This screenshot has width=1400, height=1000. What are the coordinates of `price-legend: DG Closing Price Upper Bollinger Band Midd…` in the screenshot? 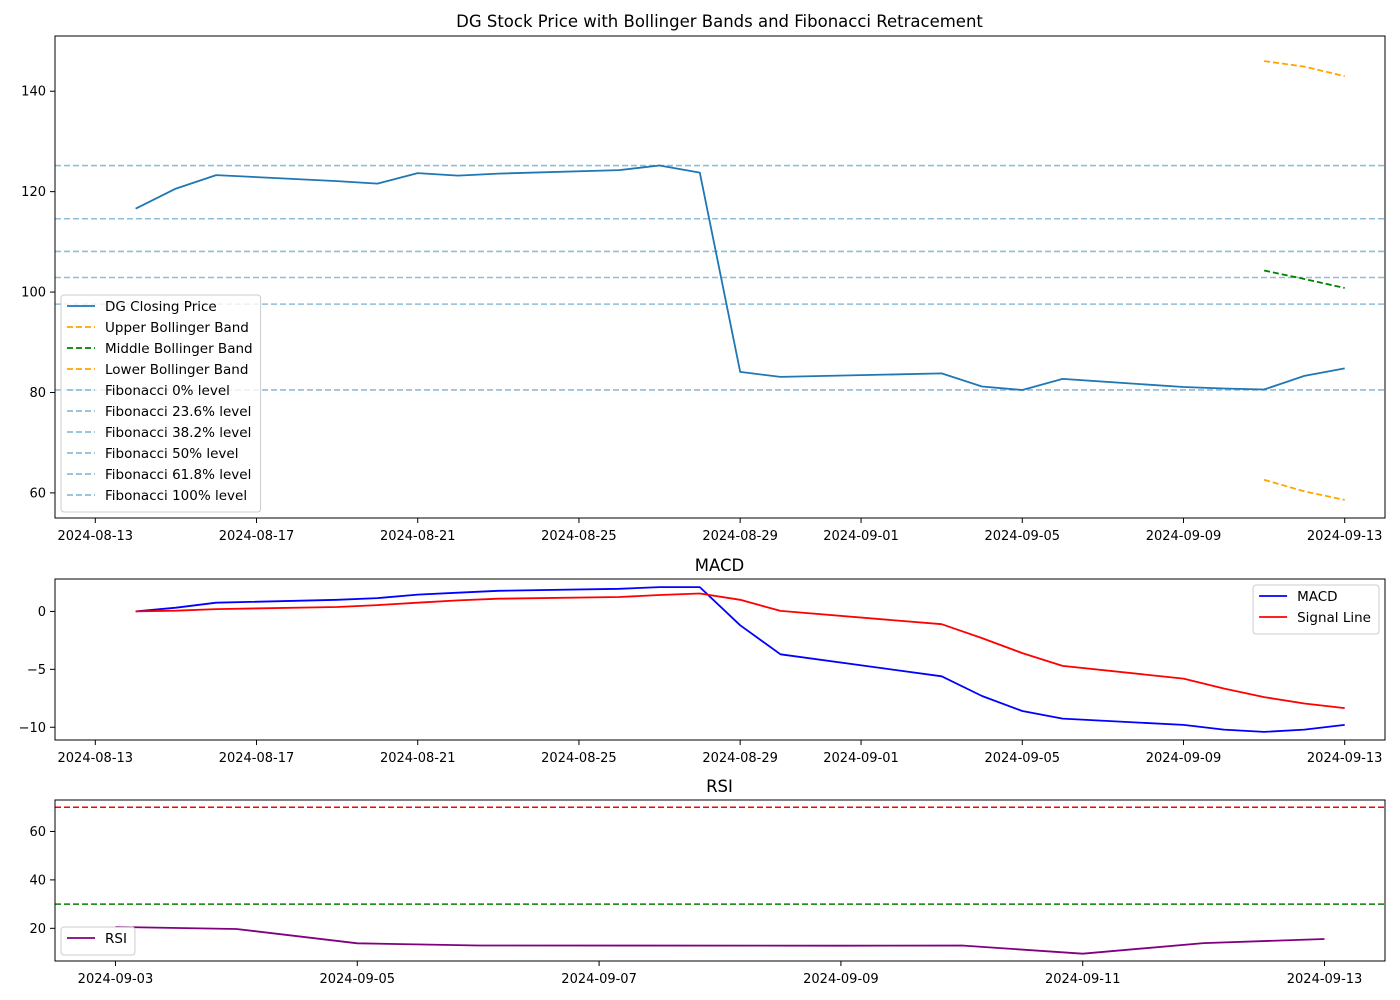 It's located at (161, 403).